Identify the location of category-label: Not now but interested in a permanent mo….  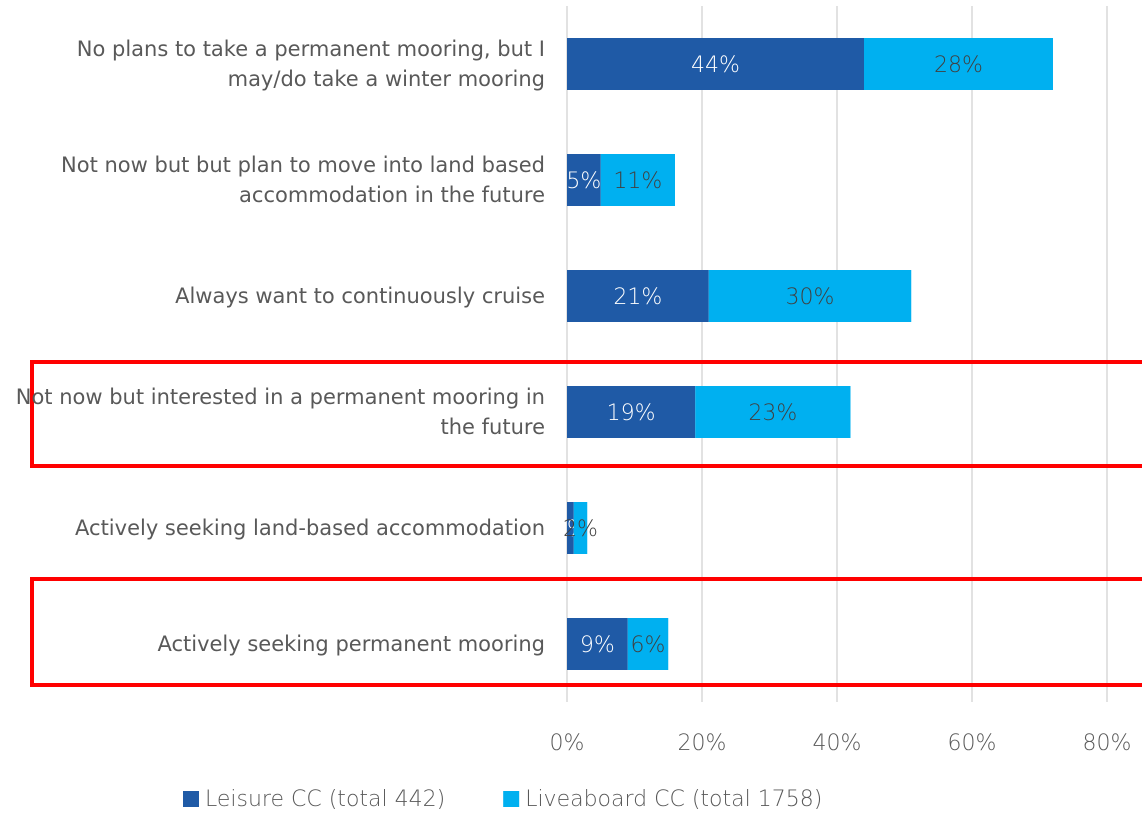
(280, 412).